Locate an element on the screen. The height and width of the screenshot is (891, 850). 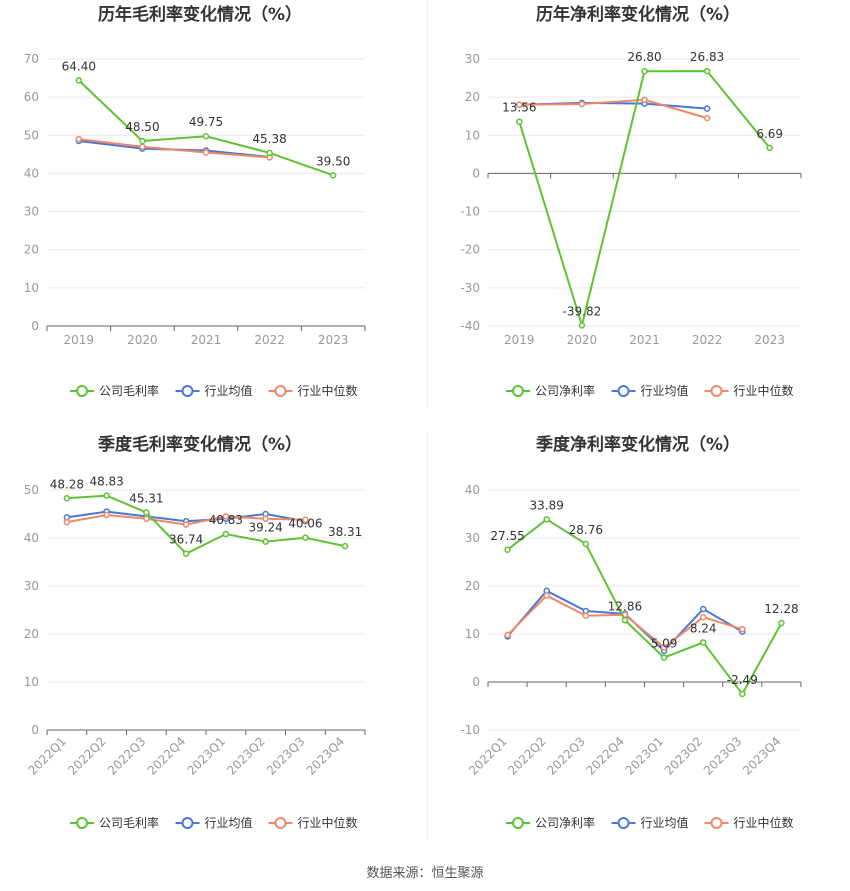
chart-title: 历年毛利率变化情况（%） is located at coordinates (200, 14).